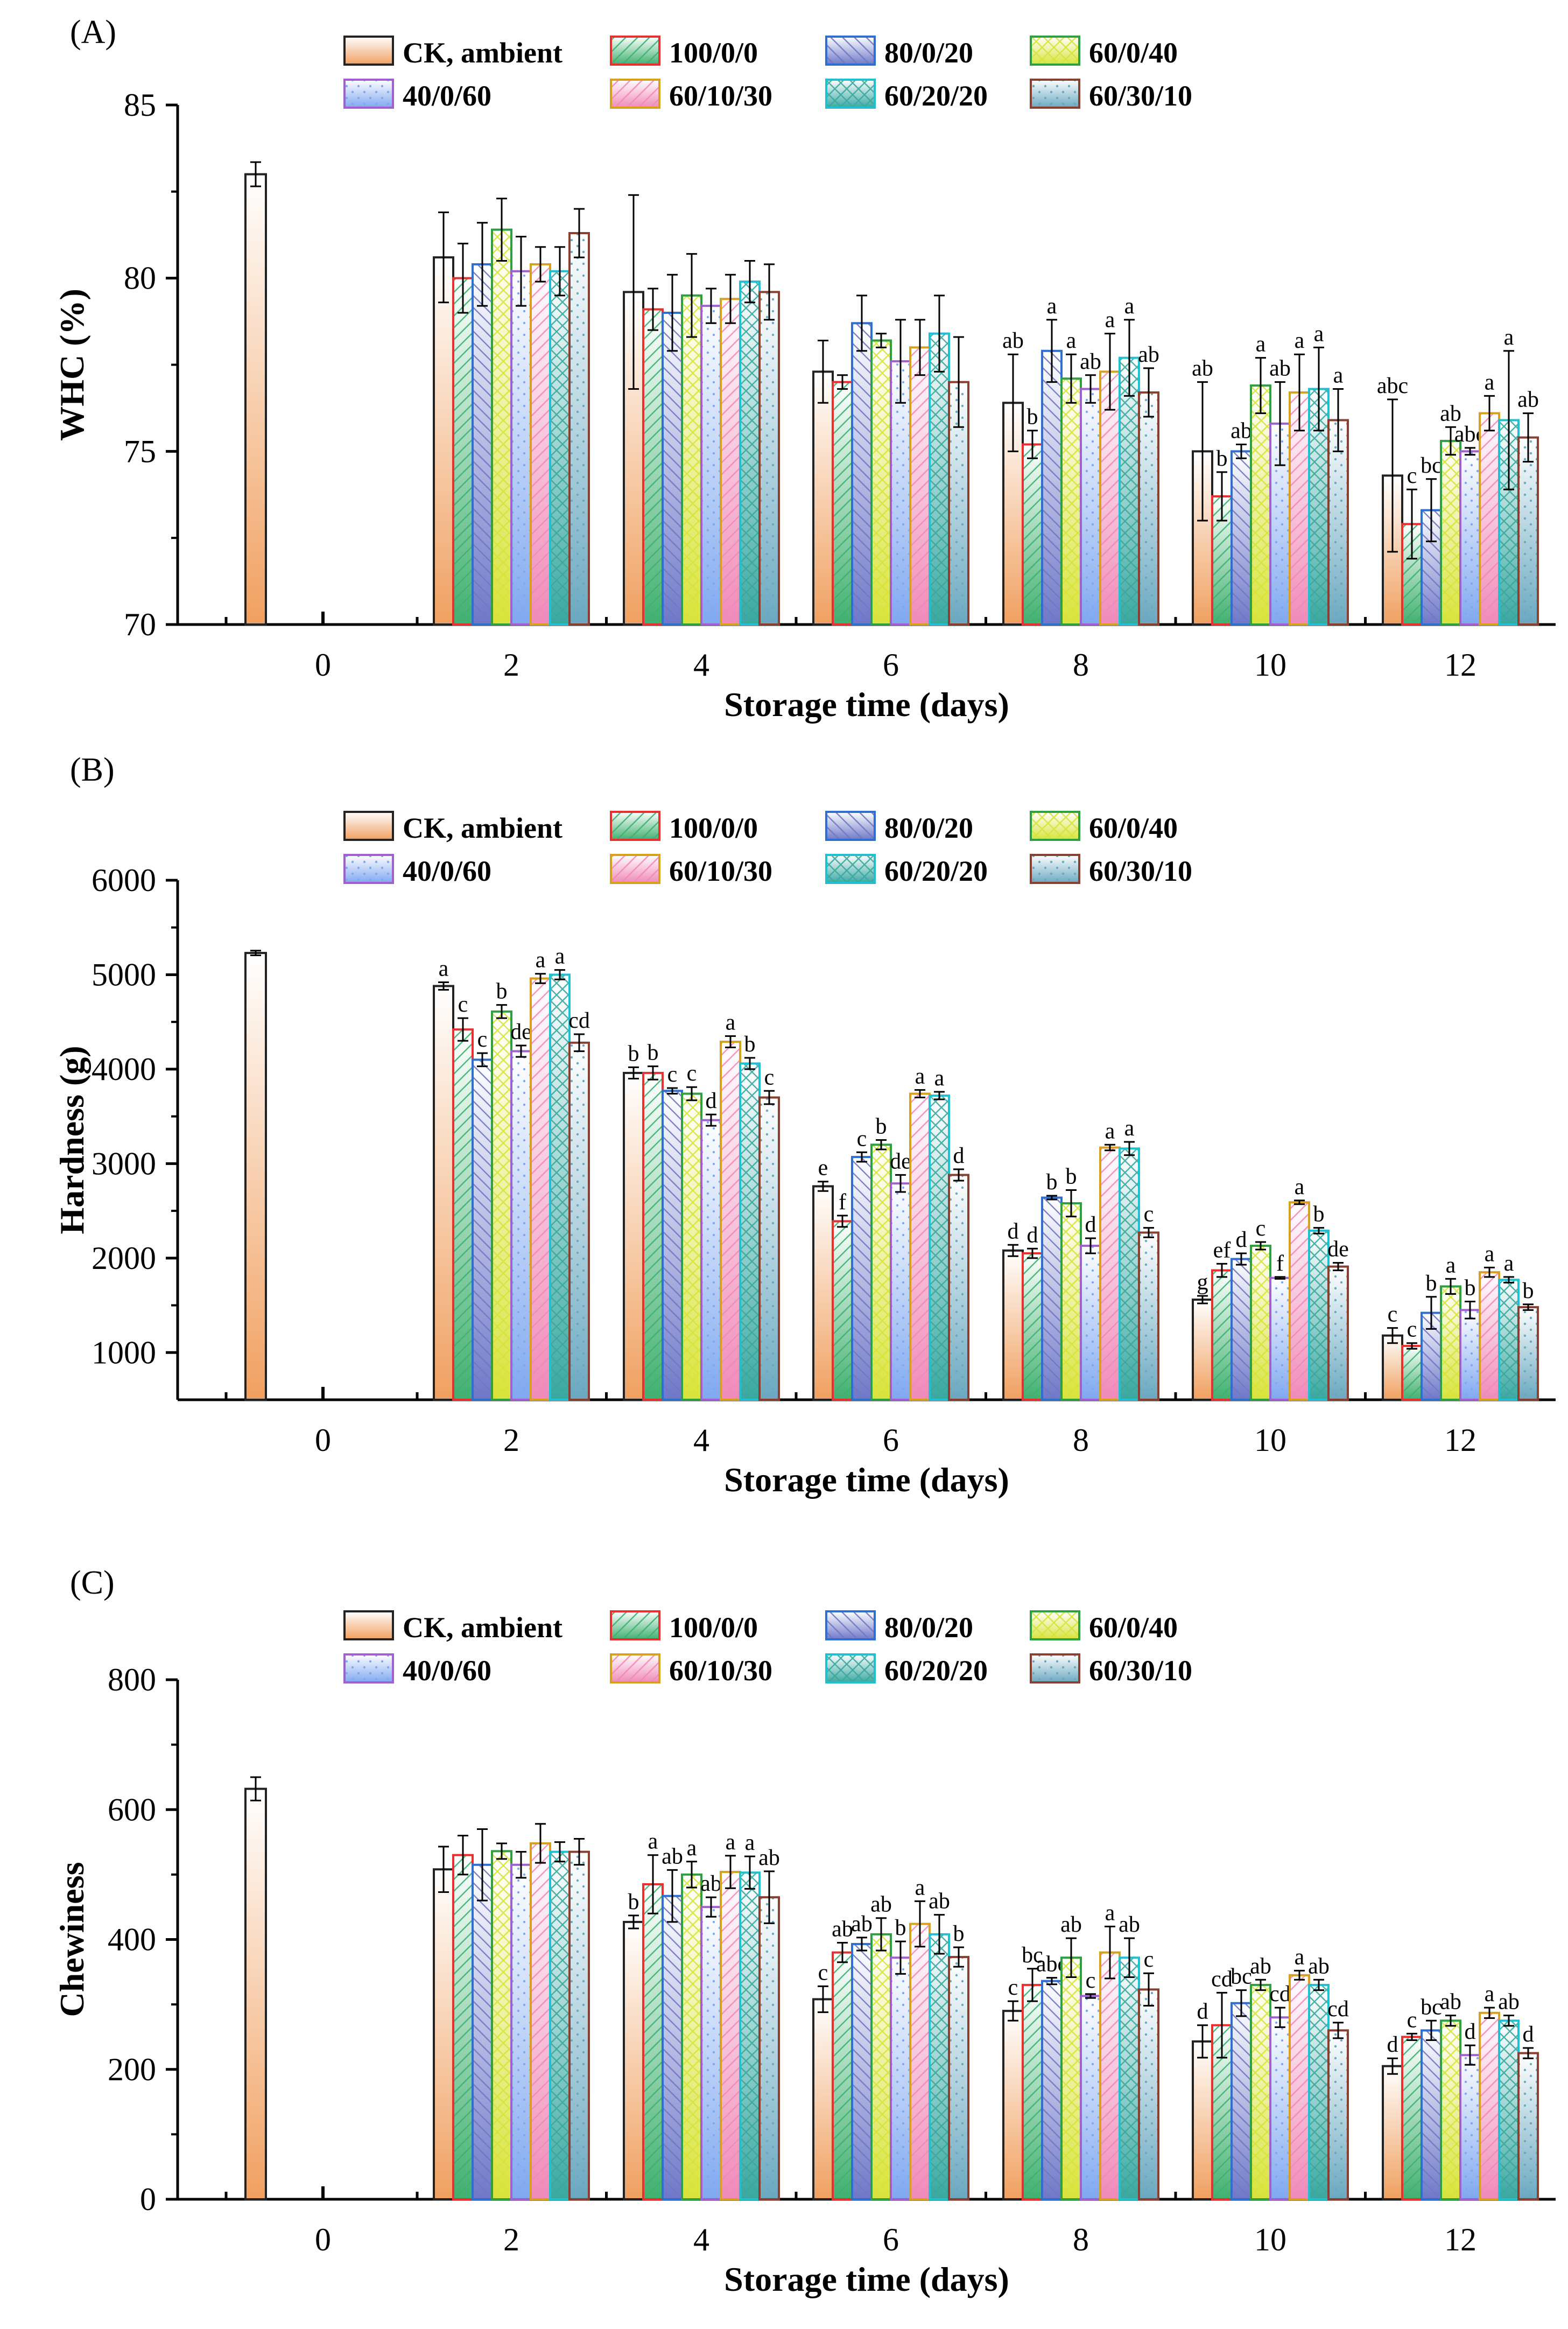 This screenshot has height=2329, width=1568. Describe the element at coordinates (714, 1627) in the screenshot. I see `legend-label: 100/0/0` at that location.